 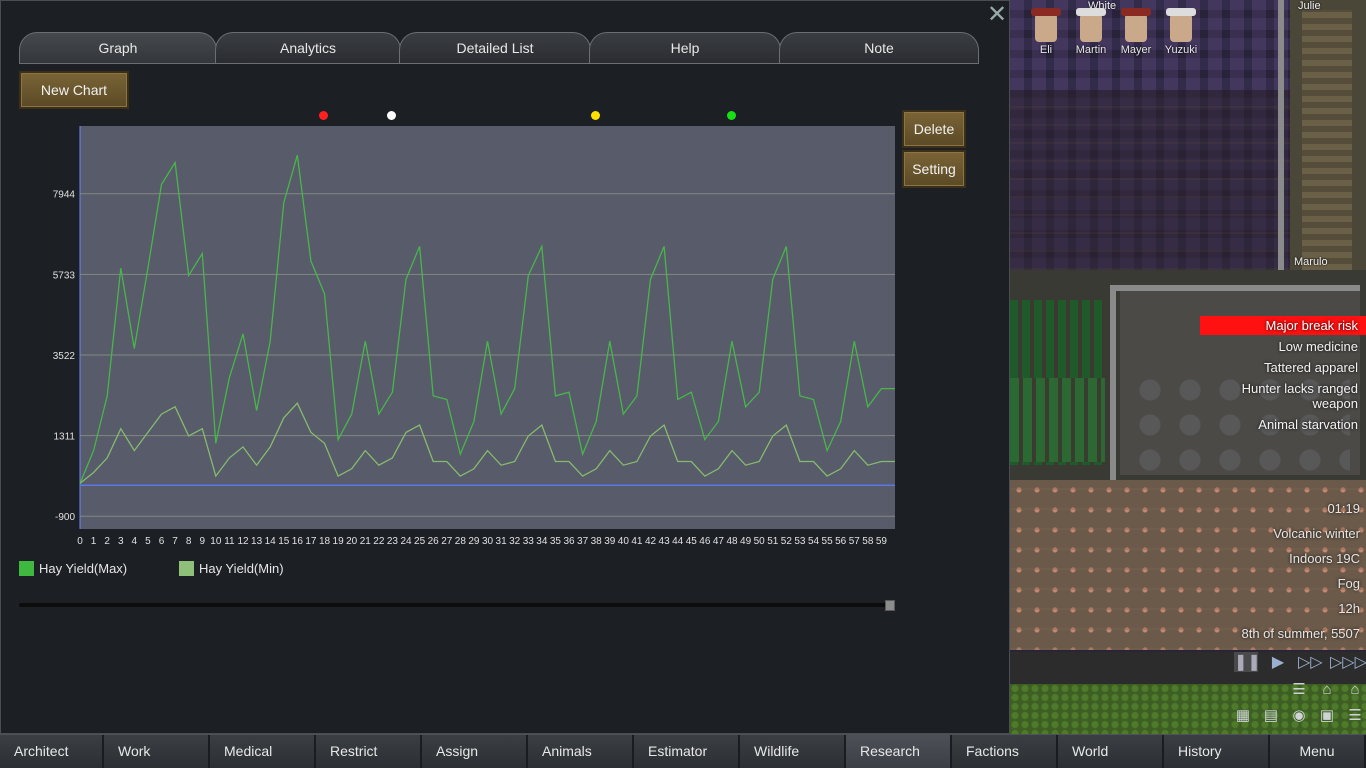 What do you see at coordinates (1091, 50) in the screenshot?
I see `colonist-name: Martin` at bounding box center [1091, 50].